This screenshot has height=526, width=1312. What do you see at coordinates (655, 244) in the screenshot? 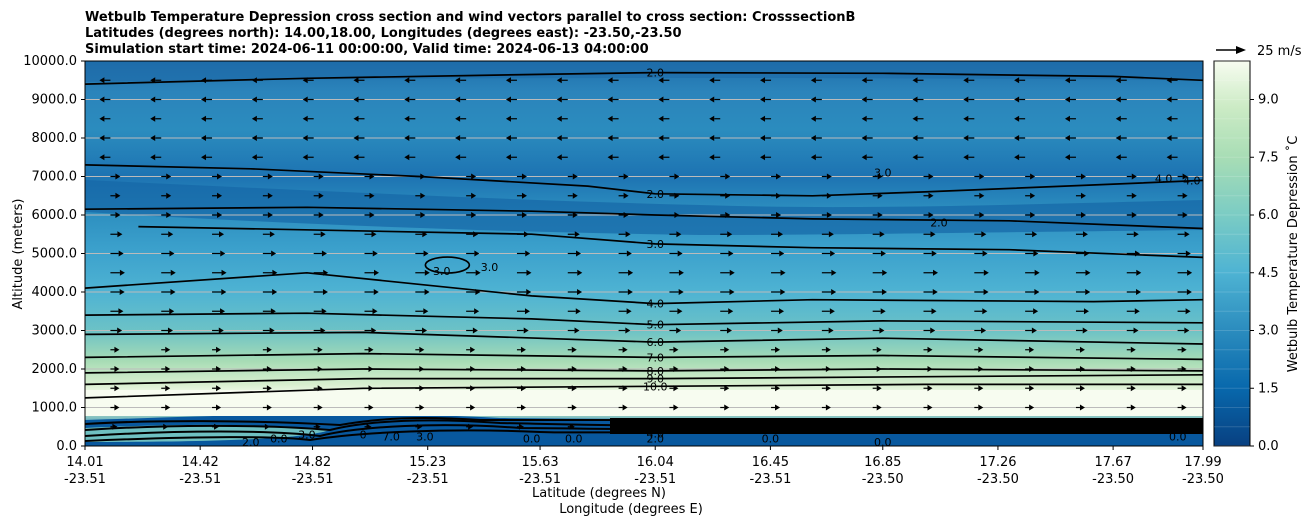
I see `contour-label: 3.0` at bounding box center [655, 244].